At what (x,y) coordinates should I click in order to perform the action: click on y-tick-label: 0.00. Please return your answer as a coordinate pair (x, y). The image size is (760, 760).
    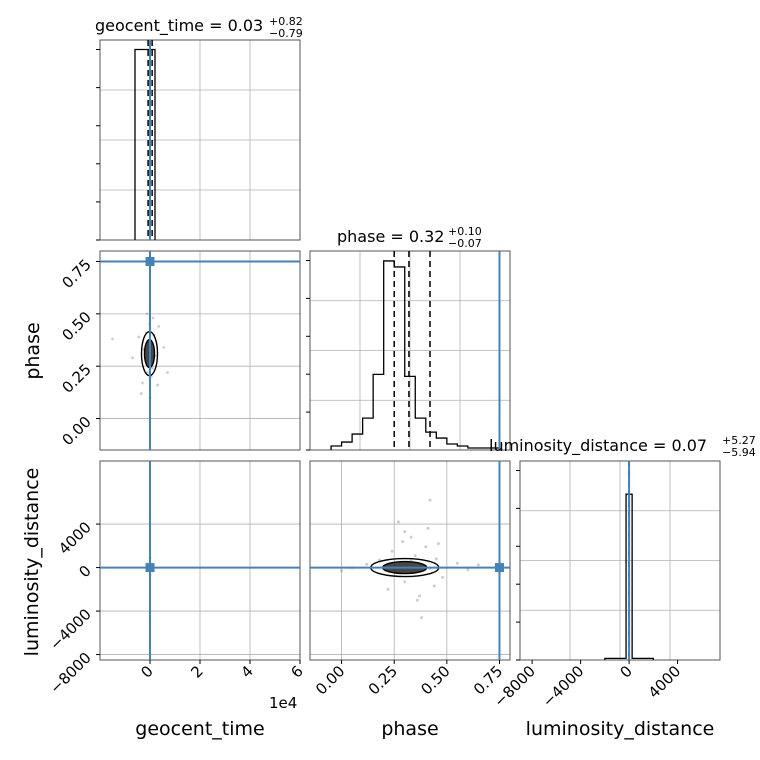
    Looking at the image, I should click on (76, 431).